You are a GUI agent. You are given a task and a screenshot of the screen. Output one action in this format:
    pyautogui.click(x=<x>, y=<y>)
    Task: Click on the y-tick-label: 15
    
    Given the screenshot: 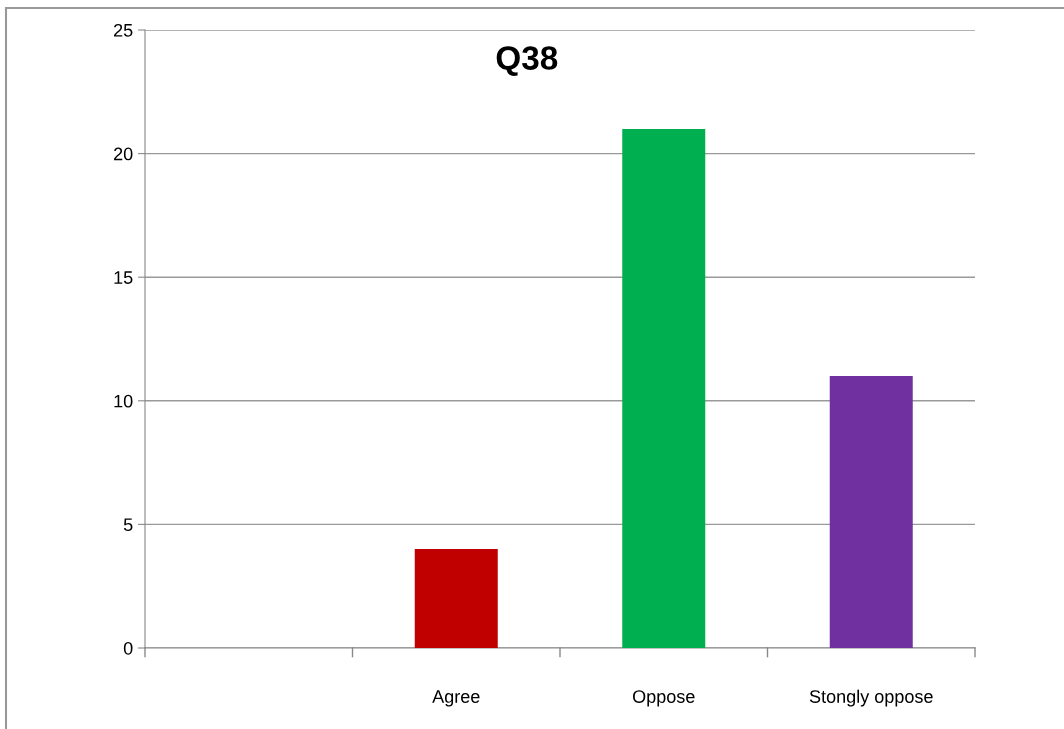 What is the action you would take?
    pyautogui.click(x=123, y=277)
    